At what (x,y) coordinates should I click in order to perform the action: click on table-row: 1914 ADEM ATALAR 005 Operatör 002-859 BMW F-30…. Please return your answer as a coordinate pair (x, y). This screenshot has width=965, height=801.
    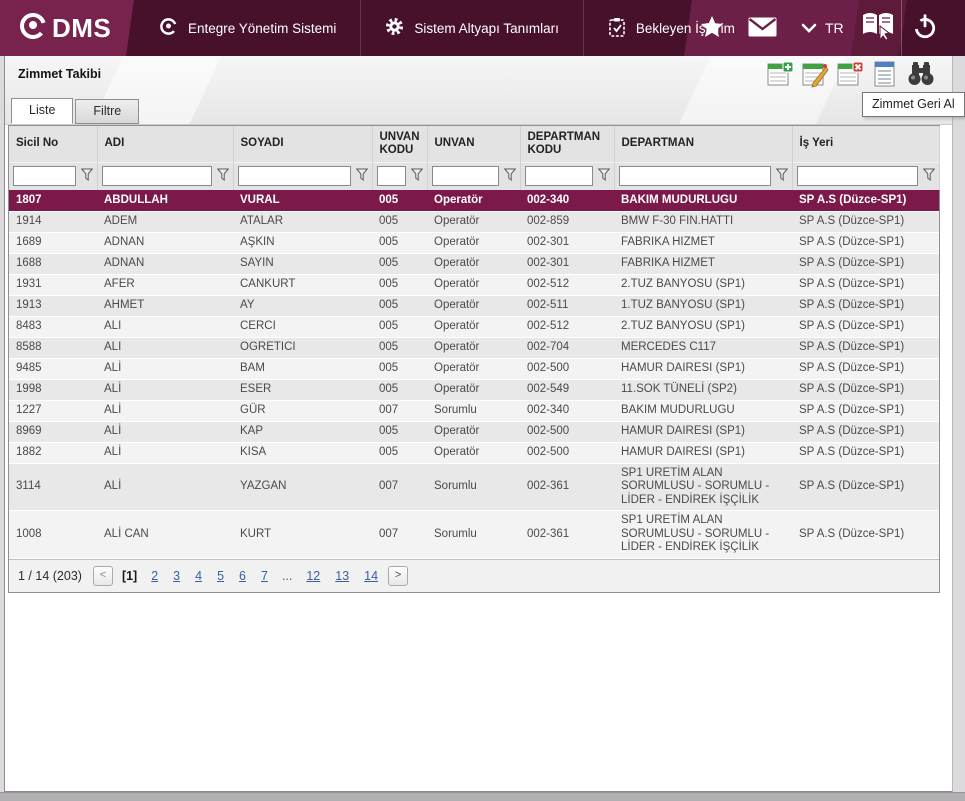
    Looking at the image, I should click on (474, 222).